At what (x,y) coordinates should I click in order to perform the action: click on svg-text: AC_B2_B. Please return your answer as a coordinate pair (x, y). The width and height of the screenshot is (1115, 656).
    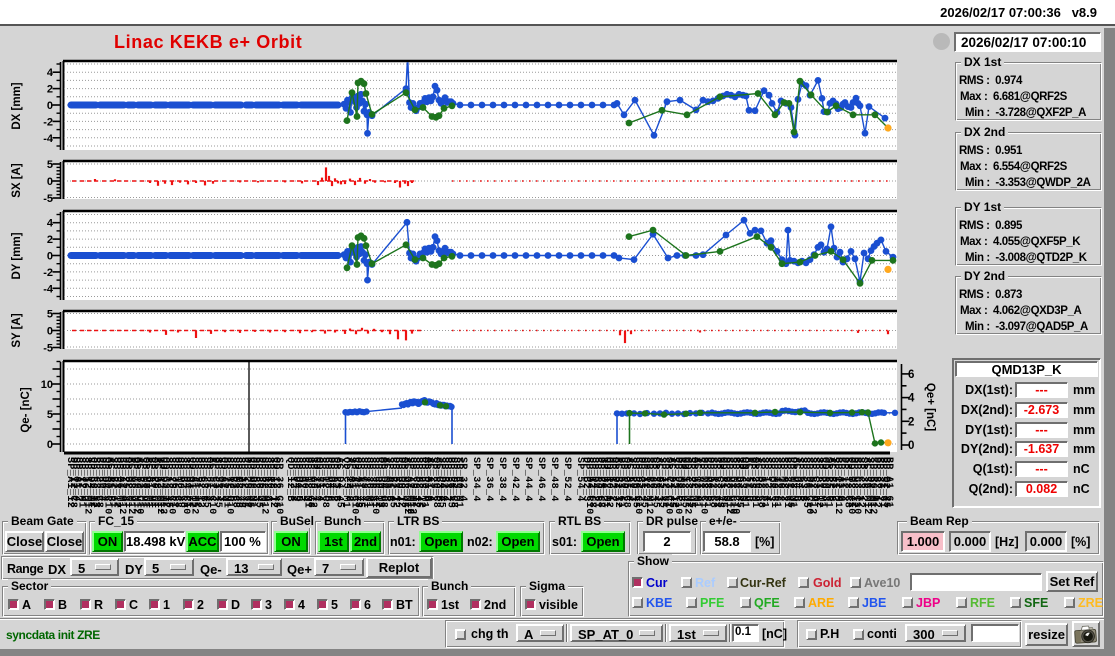
    Looking at the image, I should click on (831, 479).